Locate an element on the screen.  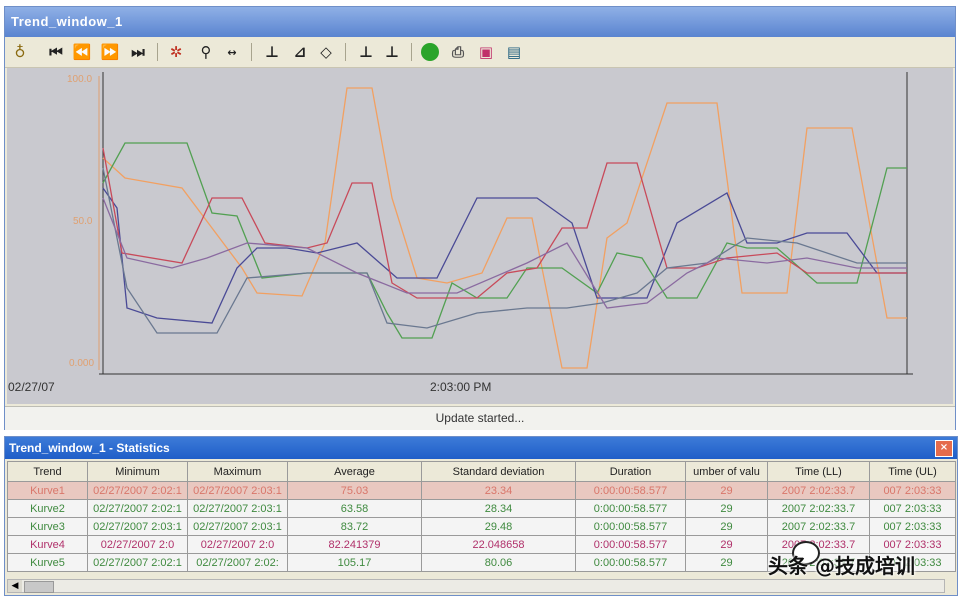
table-cell: 22.048658 is located at coordinates (498, 544).